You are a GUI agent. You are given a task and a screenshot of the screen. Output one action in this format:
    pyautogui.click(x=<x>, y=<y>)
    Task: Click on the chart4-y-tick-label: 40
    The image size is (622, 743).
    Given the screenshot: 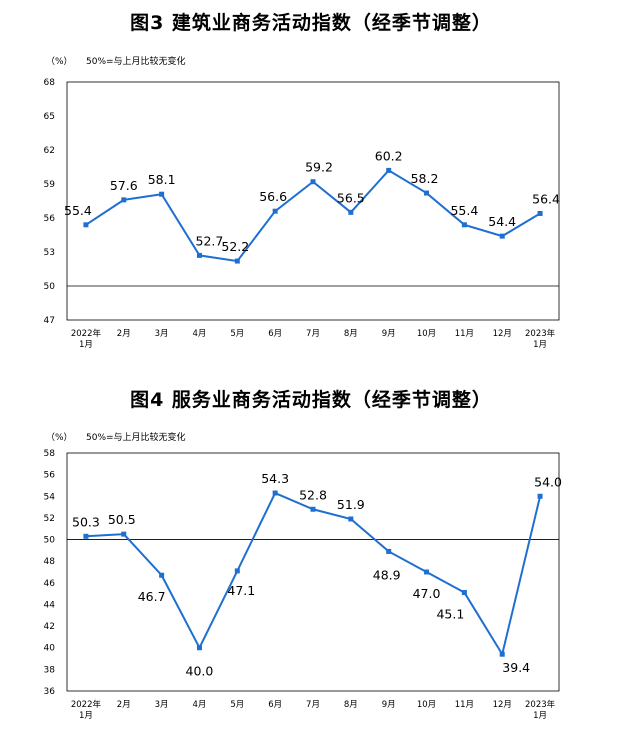 What is the action you would take?
    pyautogui.click(x=50, y=649)
    